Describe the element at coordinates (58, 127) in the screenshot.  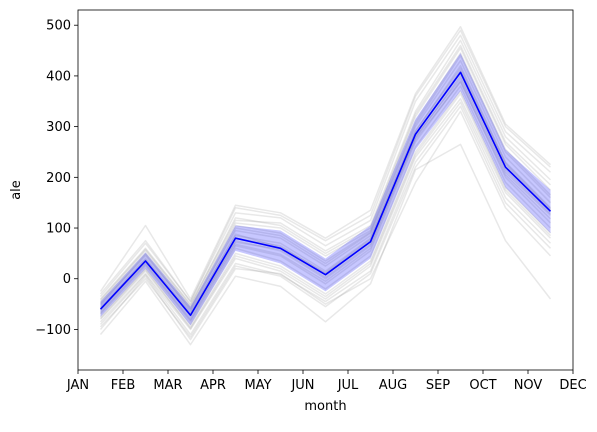
I see `y-tick-label-300: 300` at that location.